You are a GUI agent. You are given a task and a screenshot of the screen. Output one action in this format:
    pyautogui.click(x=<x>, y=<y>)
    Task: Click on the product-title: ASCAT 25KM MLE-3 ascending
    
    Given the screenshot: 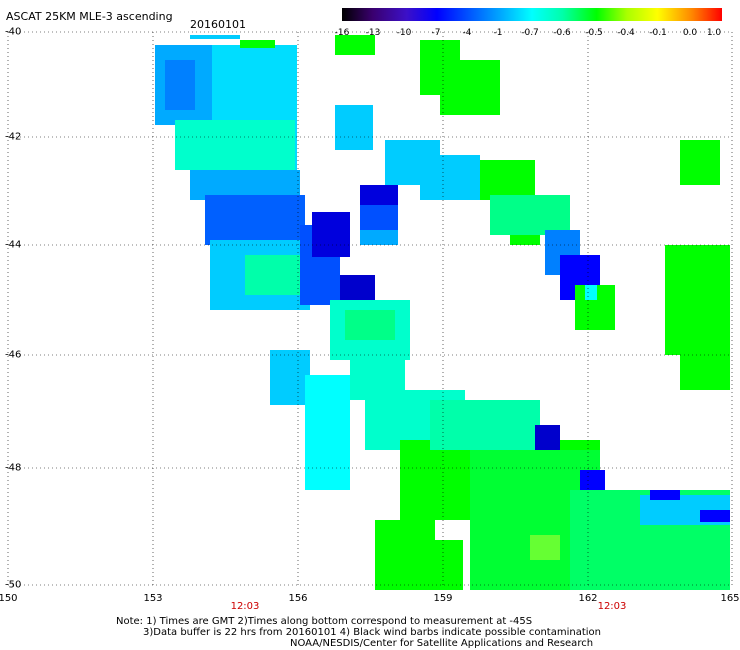 What is the action you would take?
    pyautogui.click(x=89, y=16)
    